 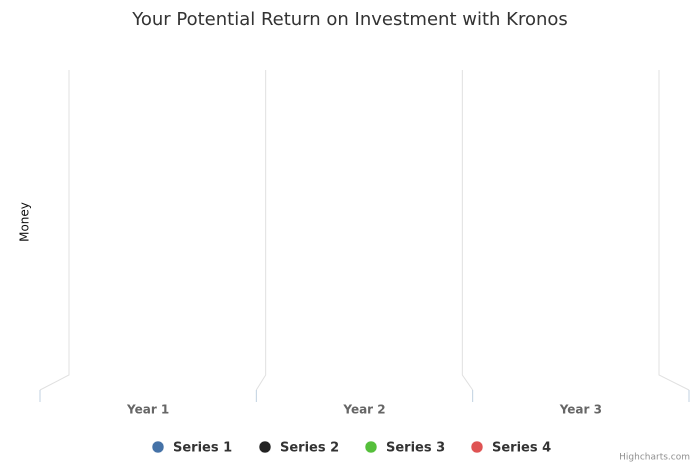 I want to click on legend-label: Series 4, so click(x=521, y=448).